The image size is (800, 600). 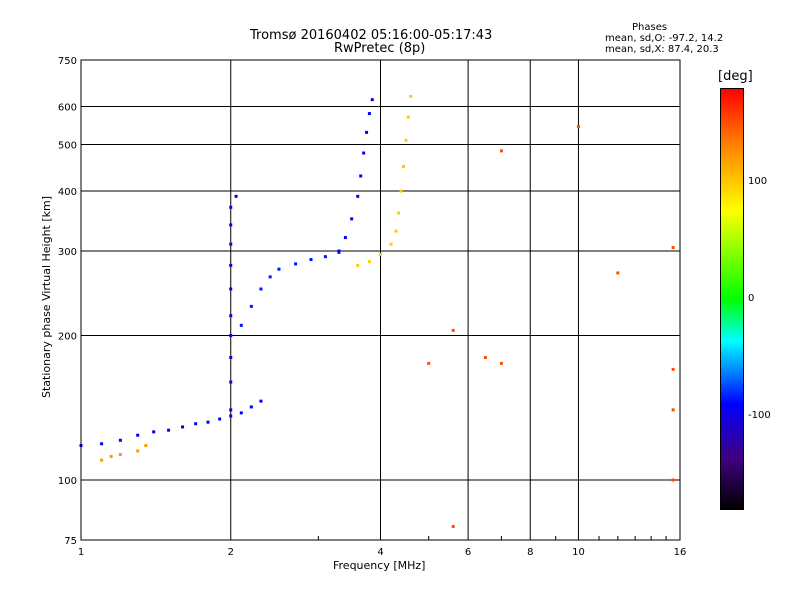 I want to click on chart-title: Tromsø 20160402 05:16:00-05:17:43, so click(x=371, y=35).